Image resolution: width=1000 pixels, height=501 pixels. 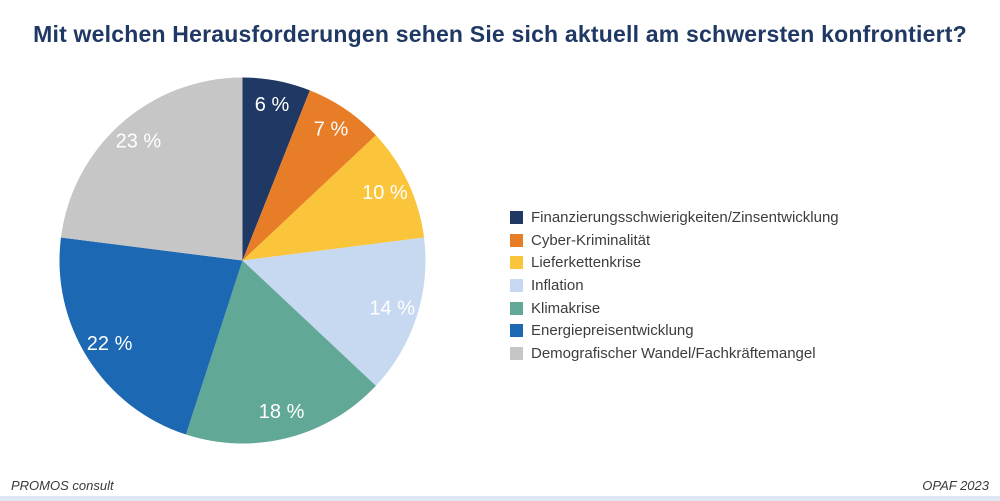 I want to click on slice-label: 23 %, so click(x=139, y=142).